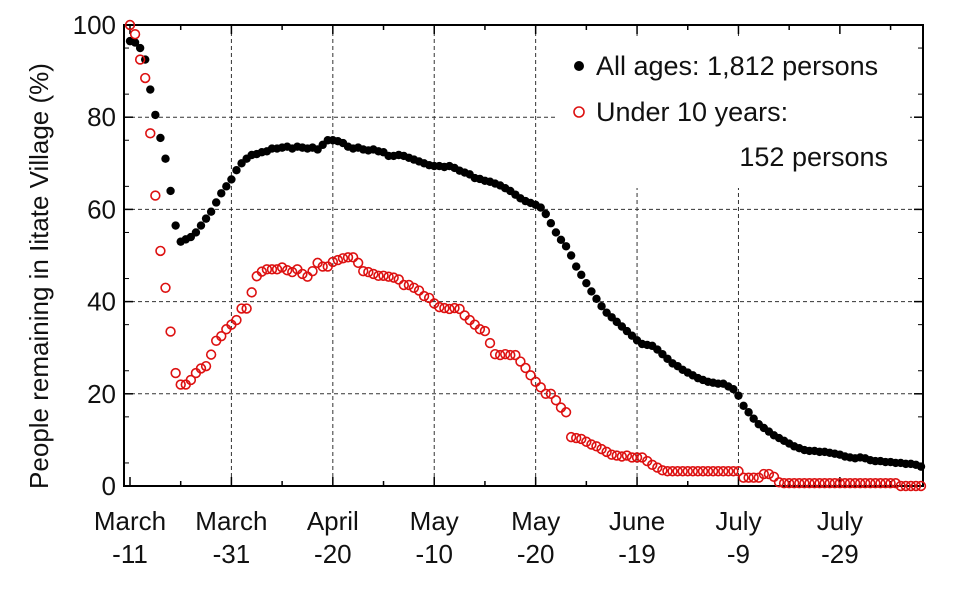 This screenshot has width=963, height=604. Describe the element at coordinates (39, 276) in the screenshot. I see `y-axis-label: People remaining in Iitate Village (%)` at that location.